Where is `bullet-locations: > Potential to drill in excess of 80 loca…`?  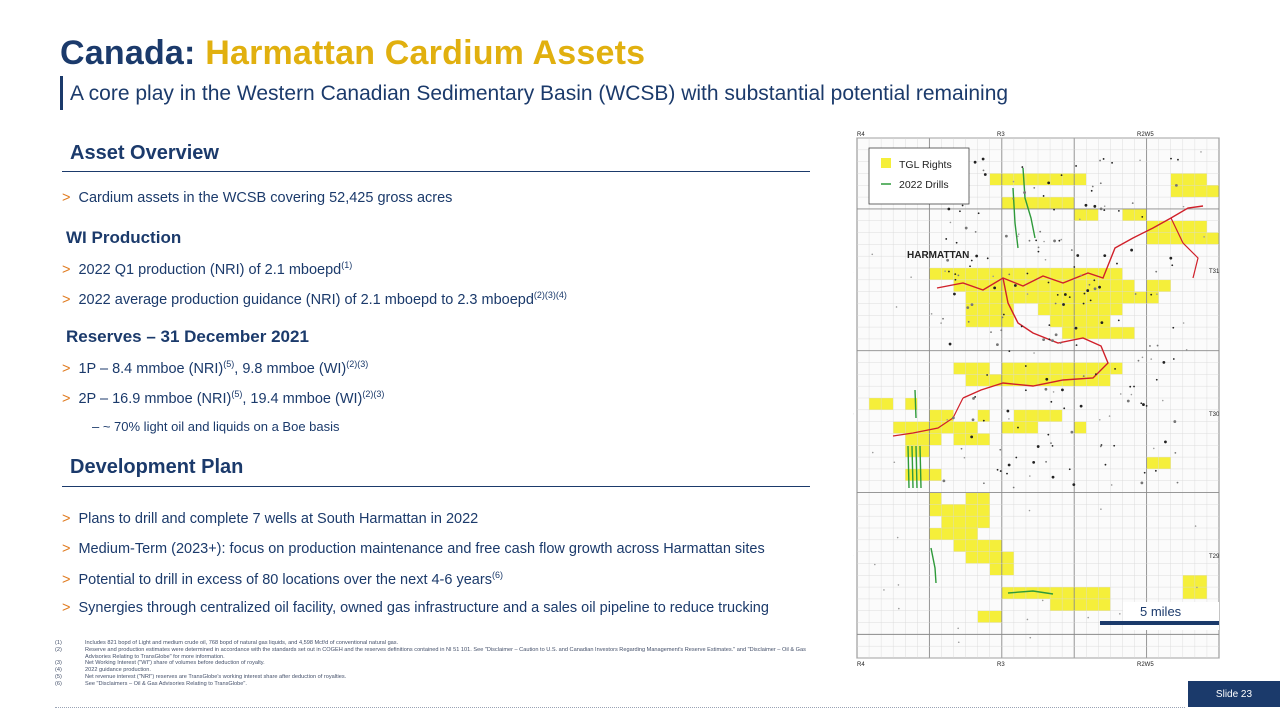 bullet-locations: > Potential to drill in excess of 80 loca… is located at coordinates (282, 579).